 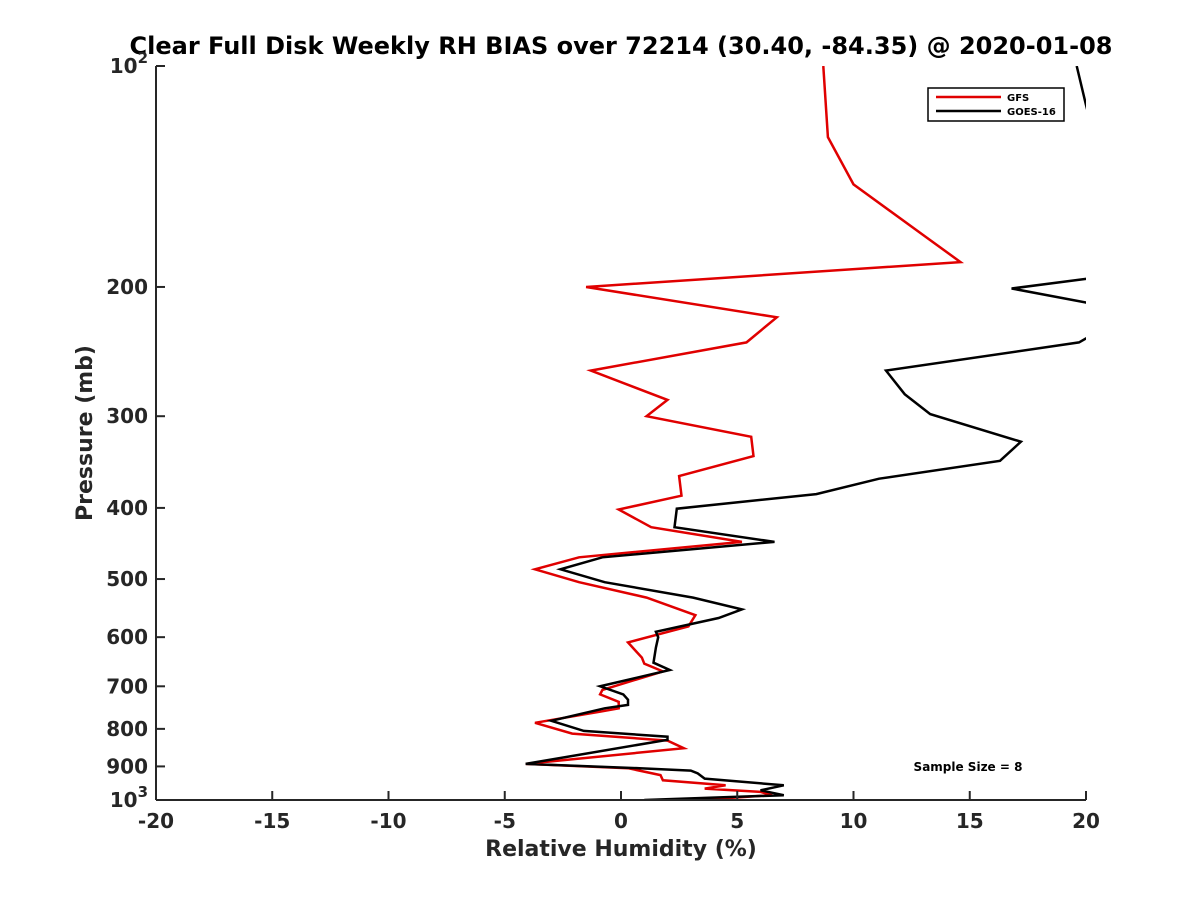 What do you see at coordinates (1086, 821) in the screenshot?
I see `x-tick-label: 20` at bounding box center [1086, 821].